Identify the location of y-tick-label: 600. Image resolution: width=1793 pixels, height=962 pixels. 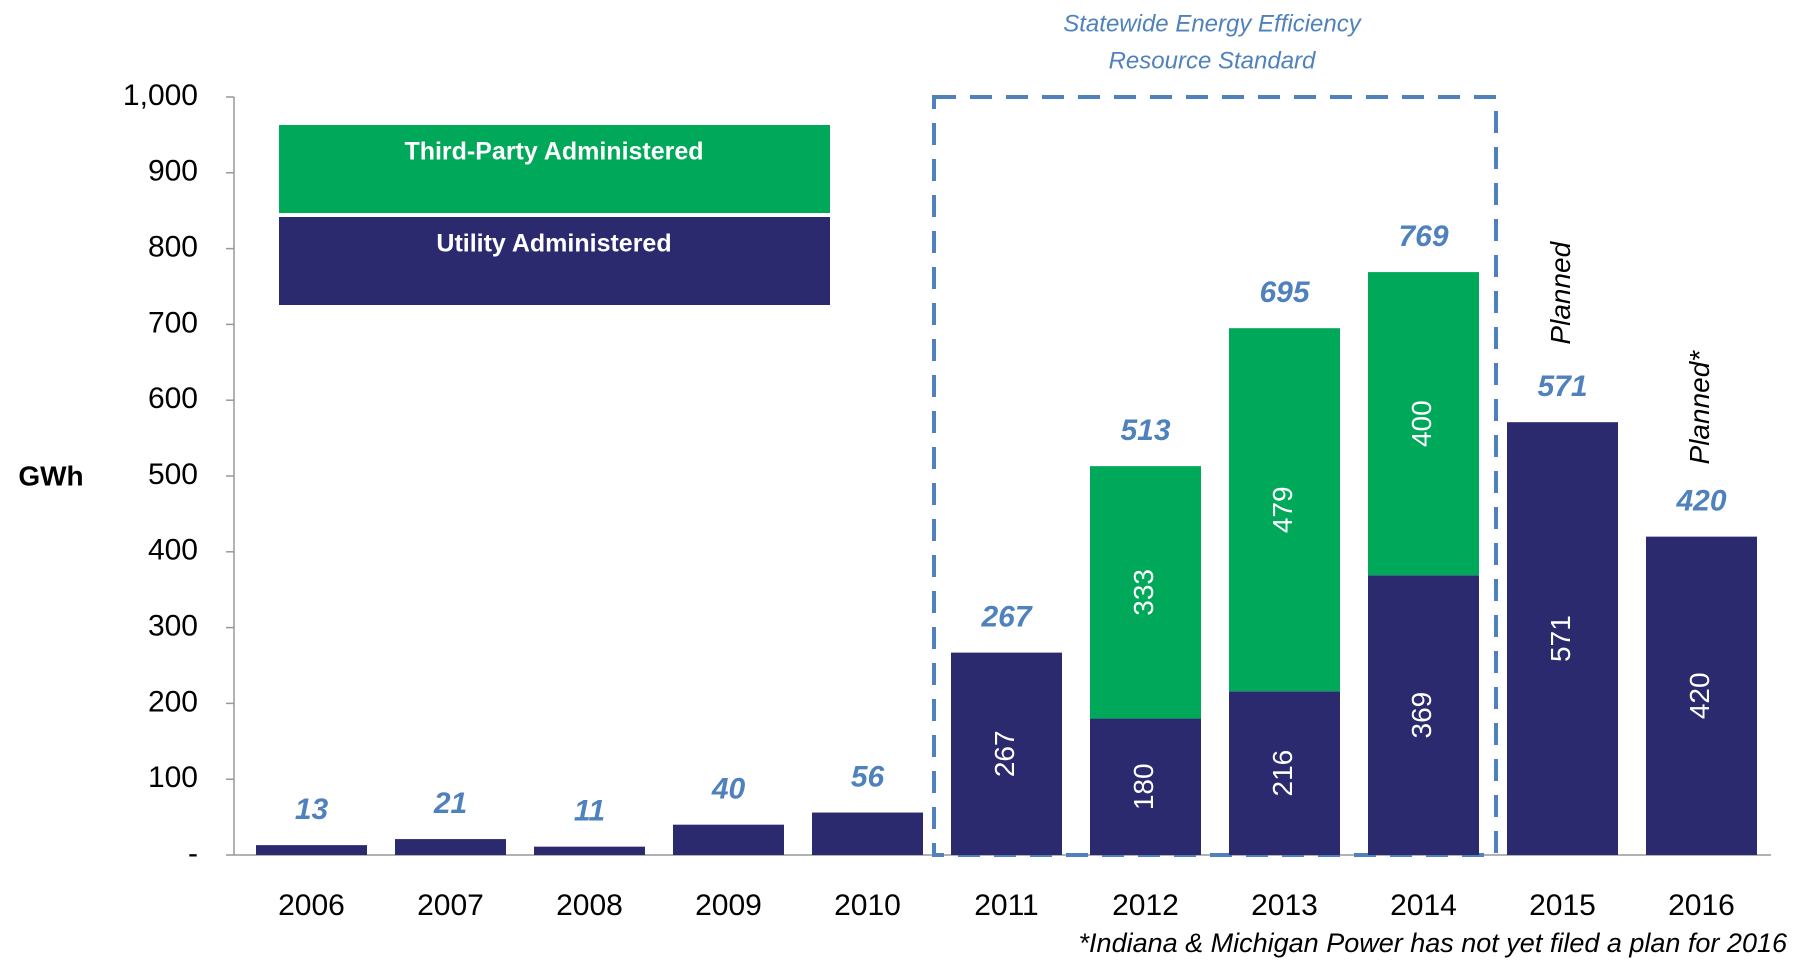
(173, 398).